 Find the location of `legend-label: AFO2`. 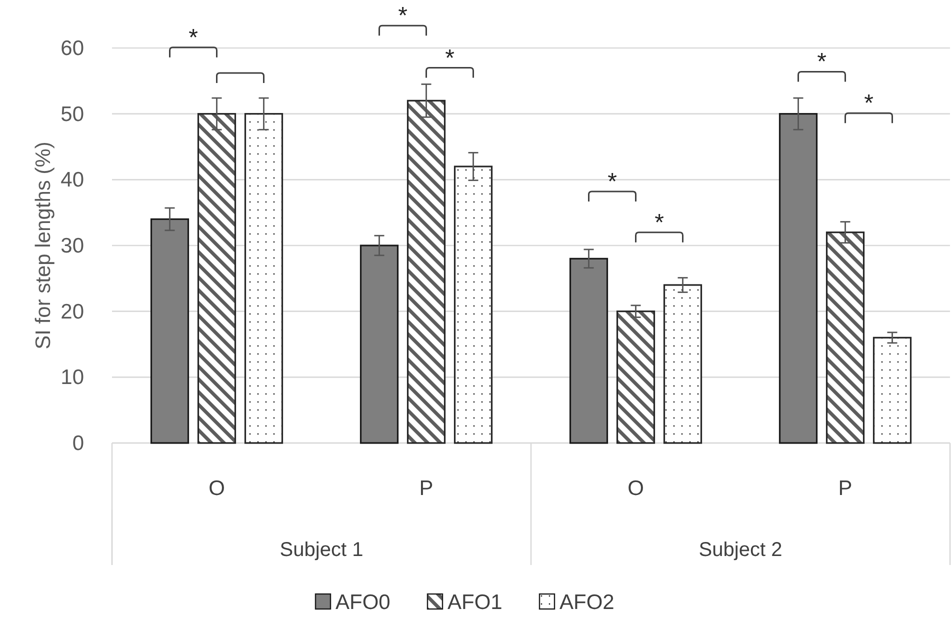

legend-label: AFO2 is located at coordinates (587, 602).